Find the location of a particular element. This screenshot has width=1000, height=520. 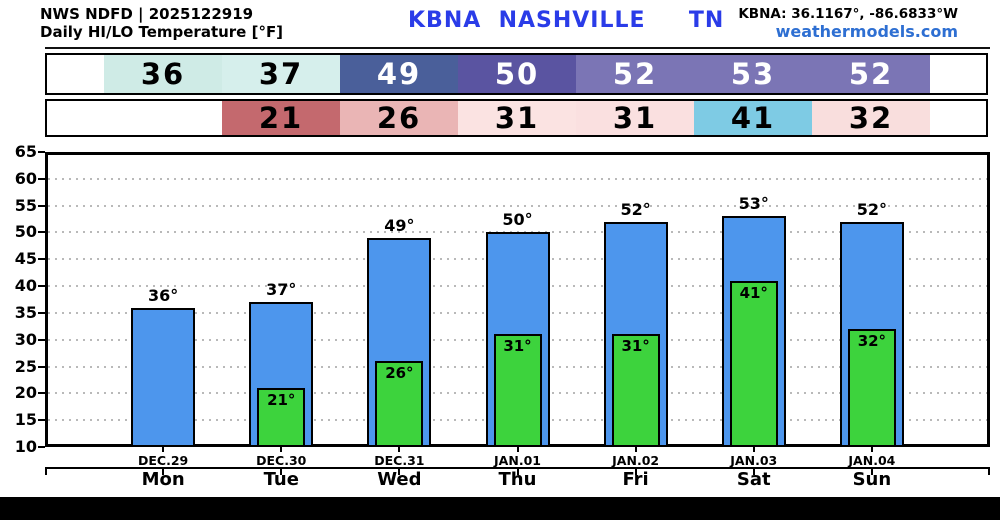

lo-strip-cell: 41 is located at coordinates (753, 118).